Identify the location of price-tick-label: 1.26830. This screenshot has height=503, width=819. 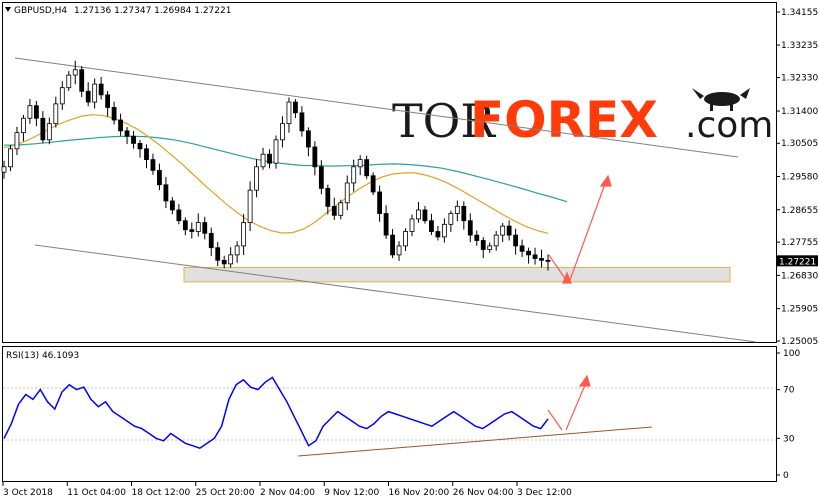
(799, 276).